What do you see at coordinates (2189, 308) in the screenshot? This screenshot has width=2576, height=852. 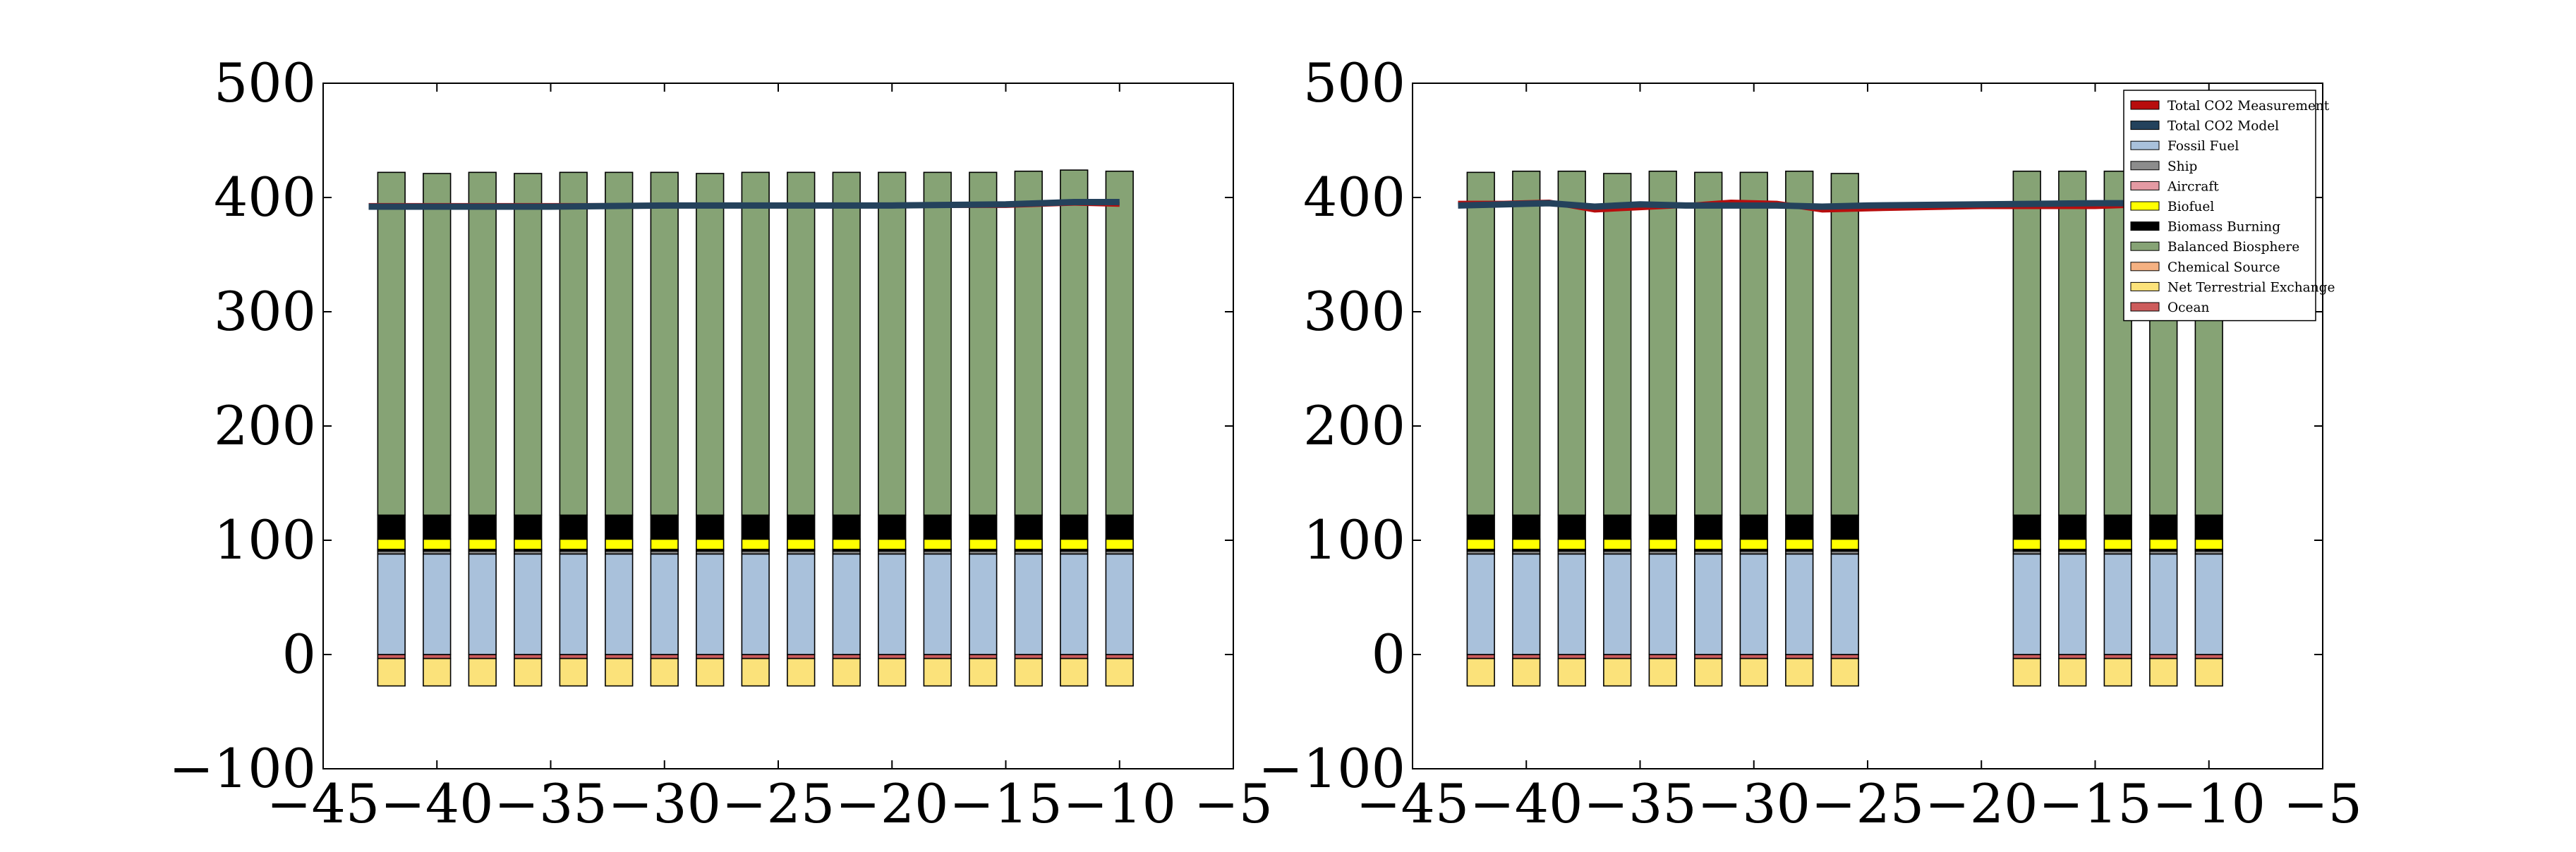 I see `legend-label-ocean: Ocean` at bounding box center [2189, 308].